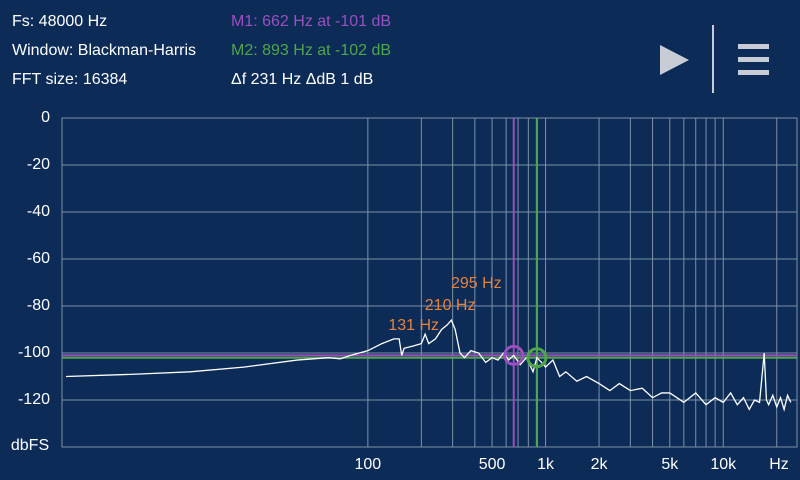 This screenshot has height=480, width=800. Describe the element at coordinates (34, 399) in the screenshot. I see `y-tick-label: -120` at that location.